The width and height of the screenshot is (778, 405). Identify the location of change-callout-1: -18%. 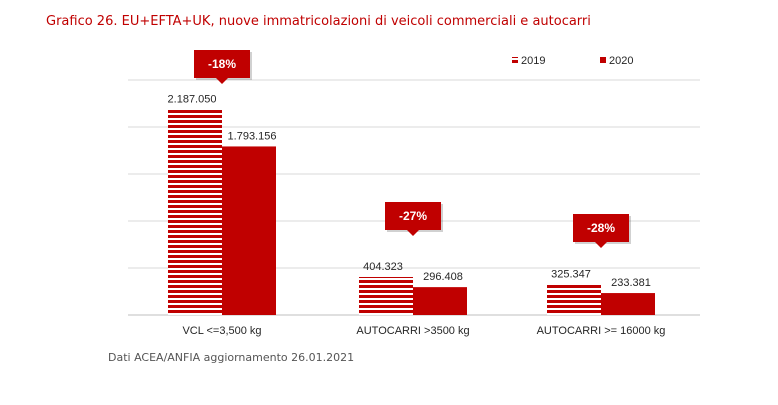
(223, 67).